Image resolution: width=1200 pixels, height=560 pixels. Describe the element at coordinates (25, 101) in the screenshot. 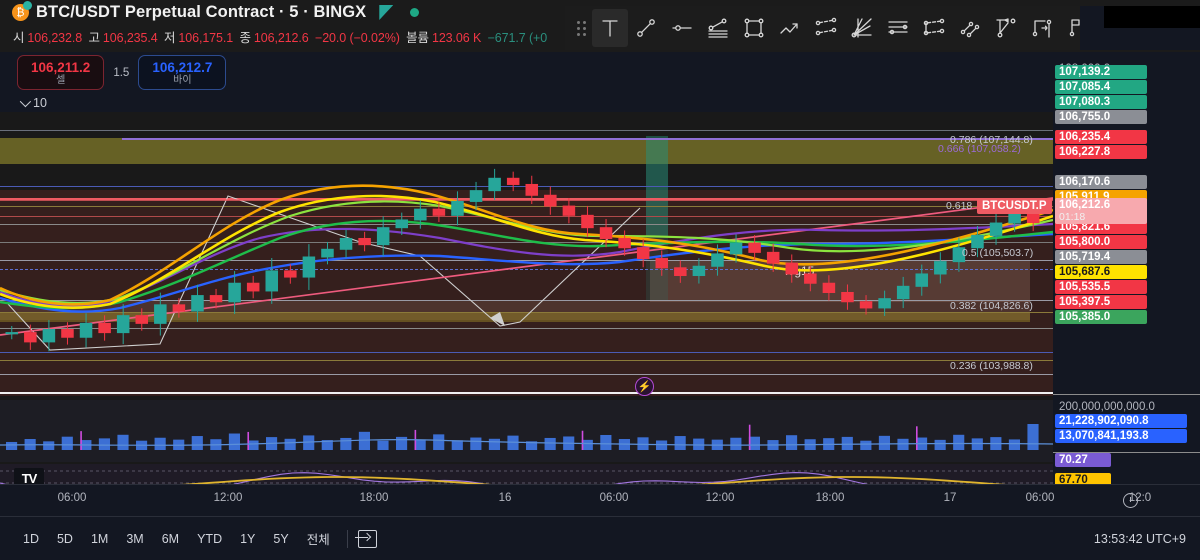

I see `chevron-down-icon` at that location.